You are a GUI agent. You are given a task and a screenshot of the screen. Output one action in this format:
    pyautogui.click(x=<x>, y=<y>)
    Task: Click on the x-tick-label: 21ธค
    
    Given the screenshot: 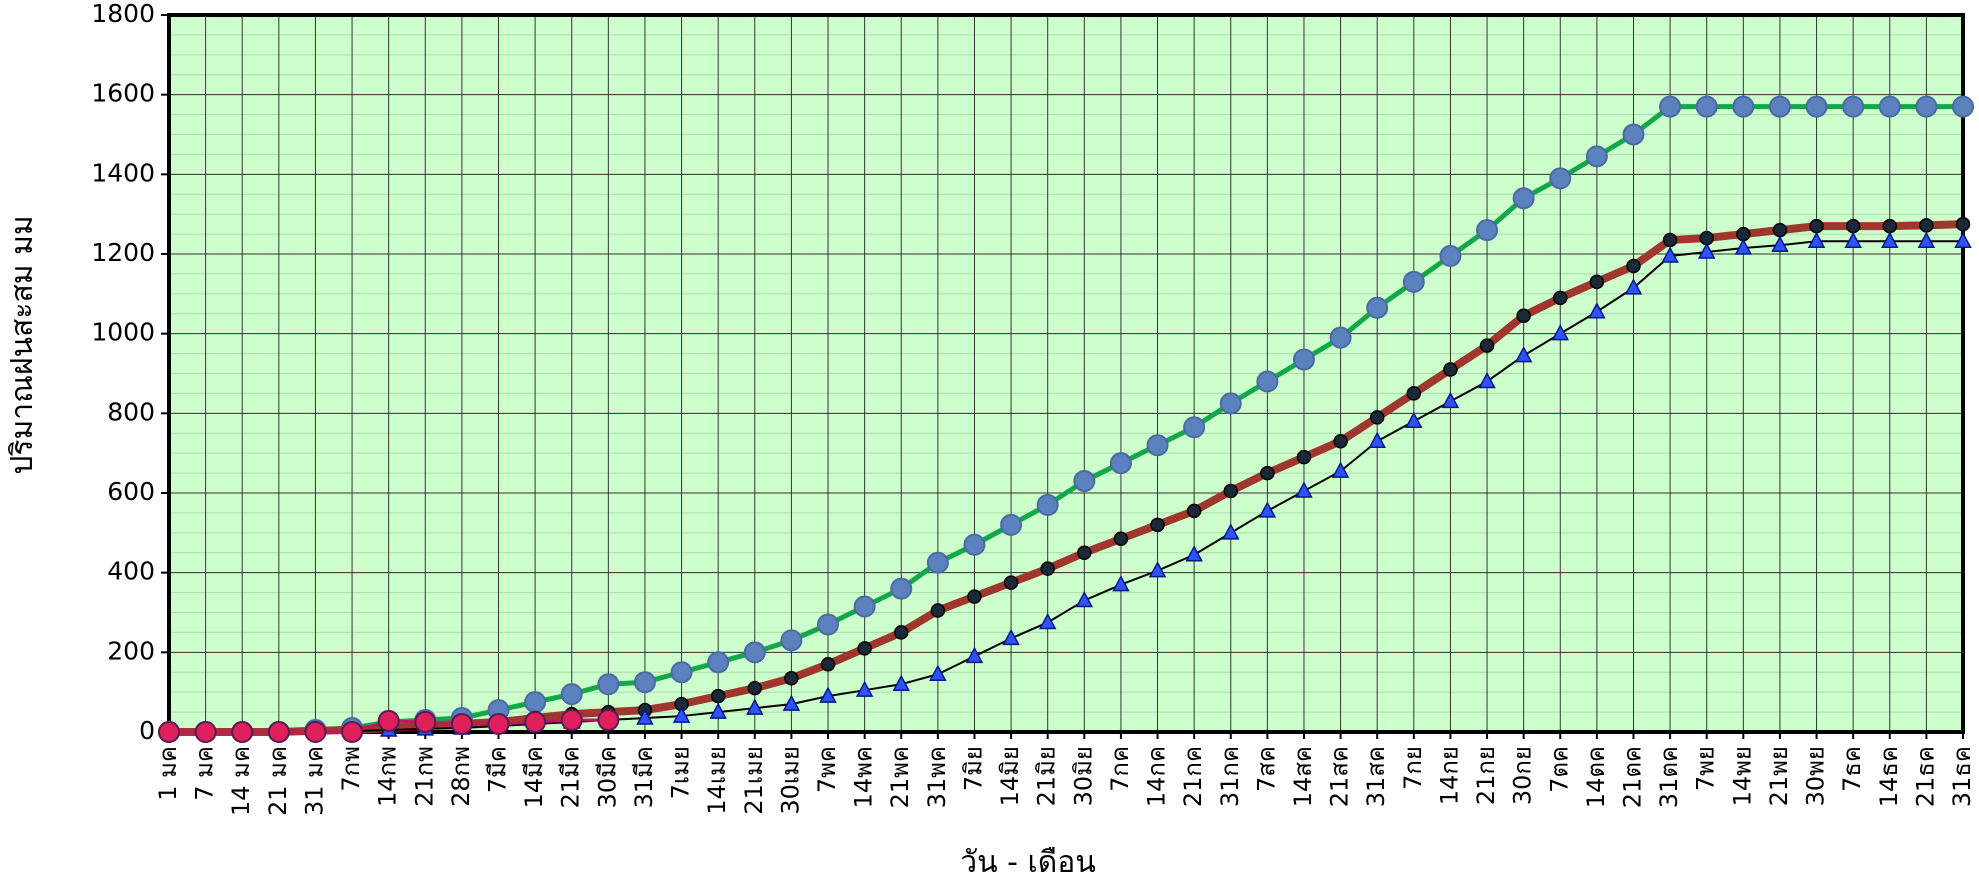 What is the action you would take?
    pyautogui.click(x=1925, y=776)
    